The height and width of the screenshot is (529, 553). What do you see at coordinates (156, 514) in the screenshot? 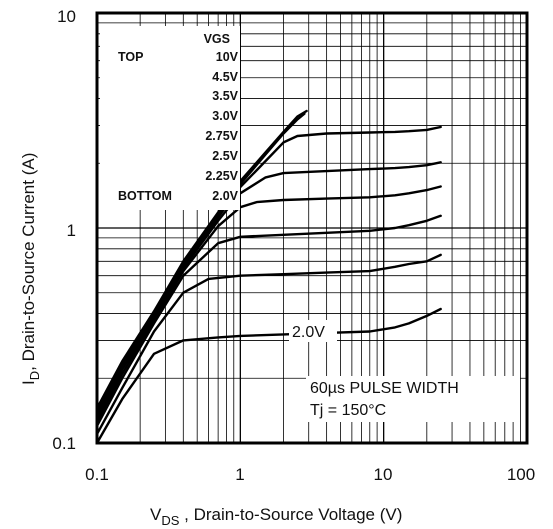
I see `x-axis-label-main: V` at bounding box center [156, 514].